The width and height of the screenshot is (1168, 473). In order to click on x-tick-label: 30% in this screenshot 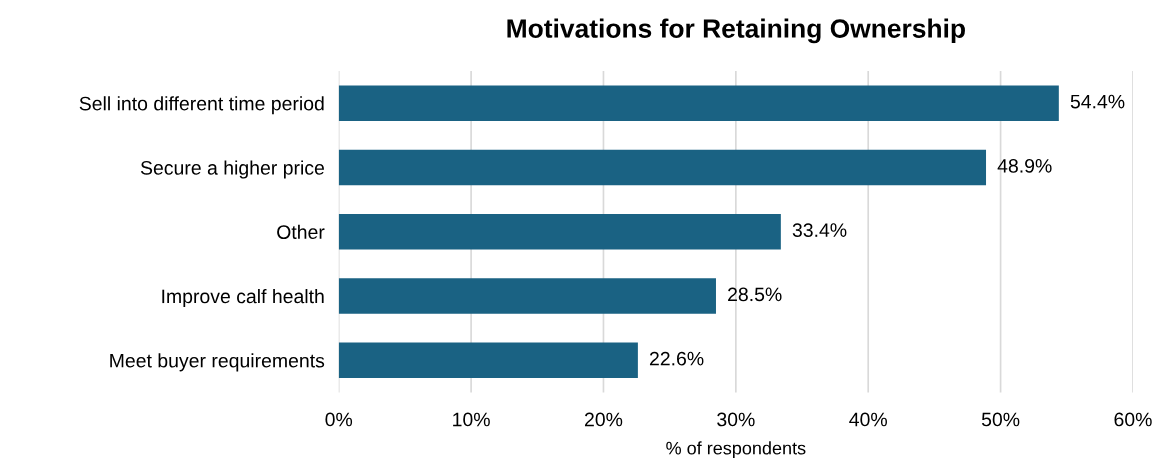, I will do `click(736, 419)`.